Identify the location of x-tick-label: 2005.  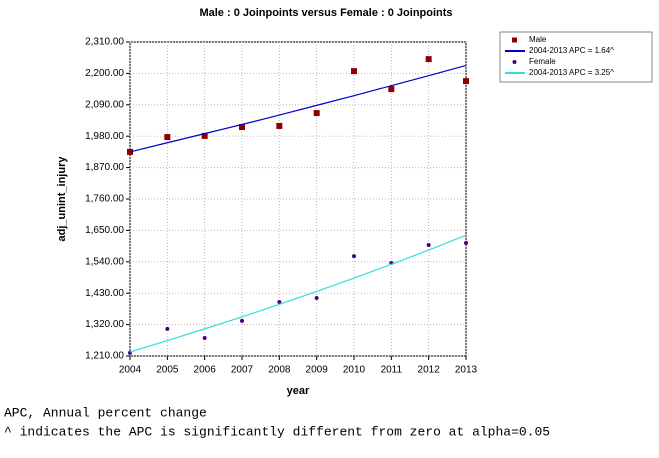
(167, 370).